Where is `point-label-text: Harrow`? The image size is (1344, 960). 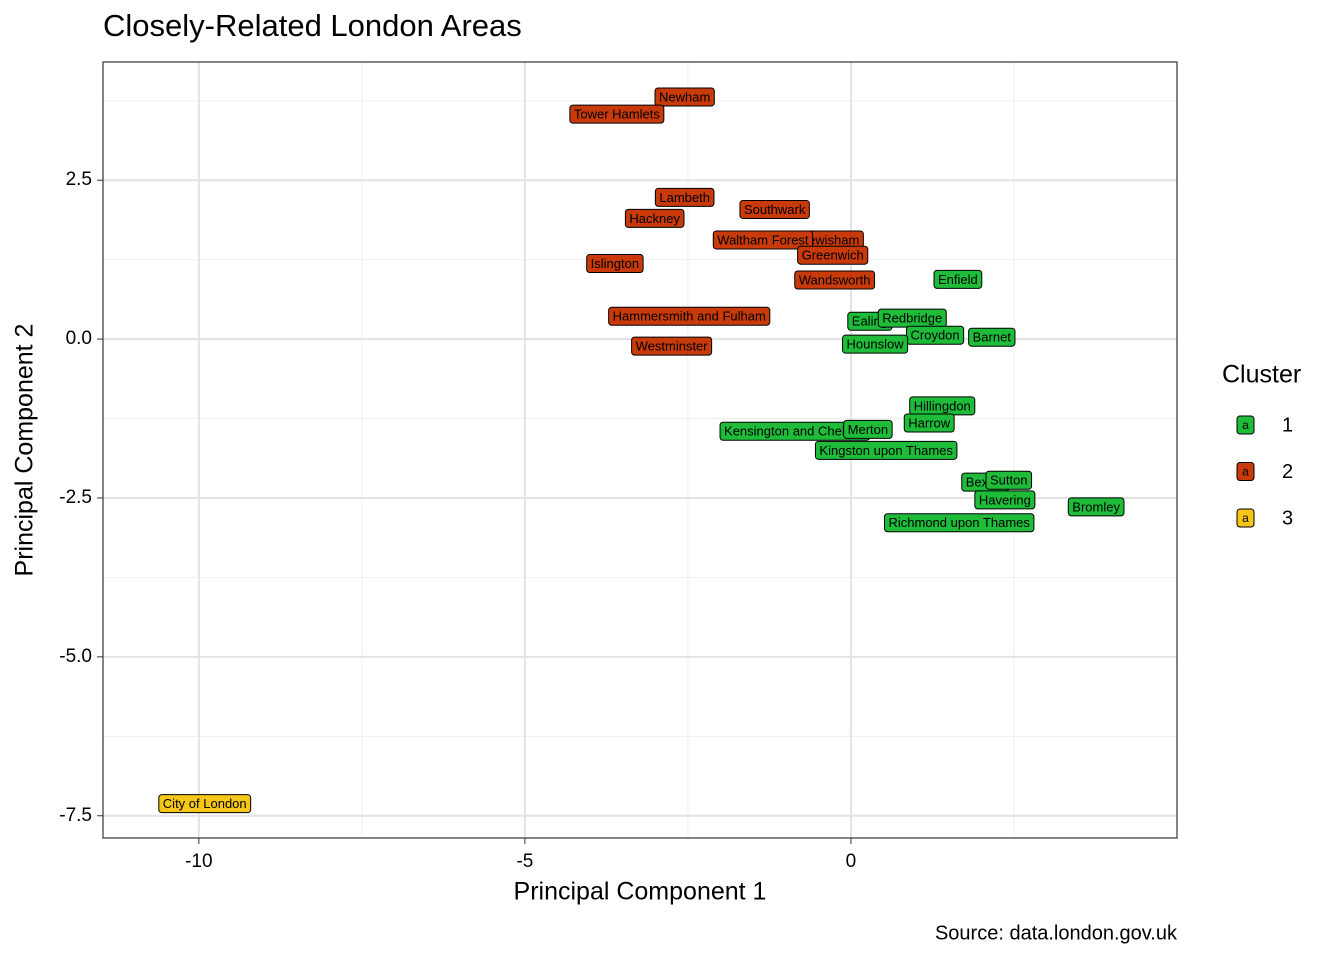
point-label-text: Harrow is located at coordinates (929, 422).